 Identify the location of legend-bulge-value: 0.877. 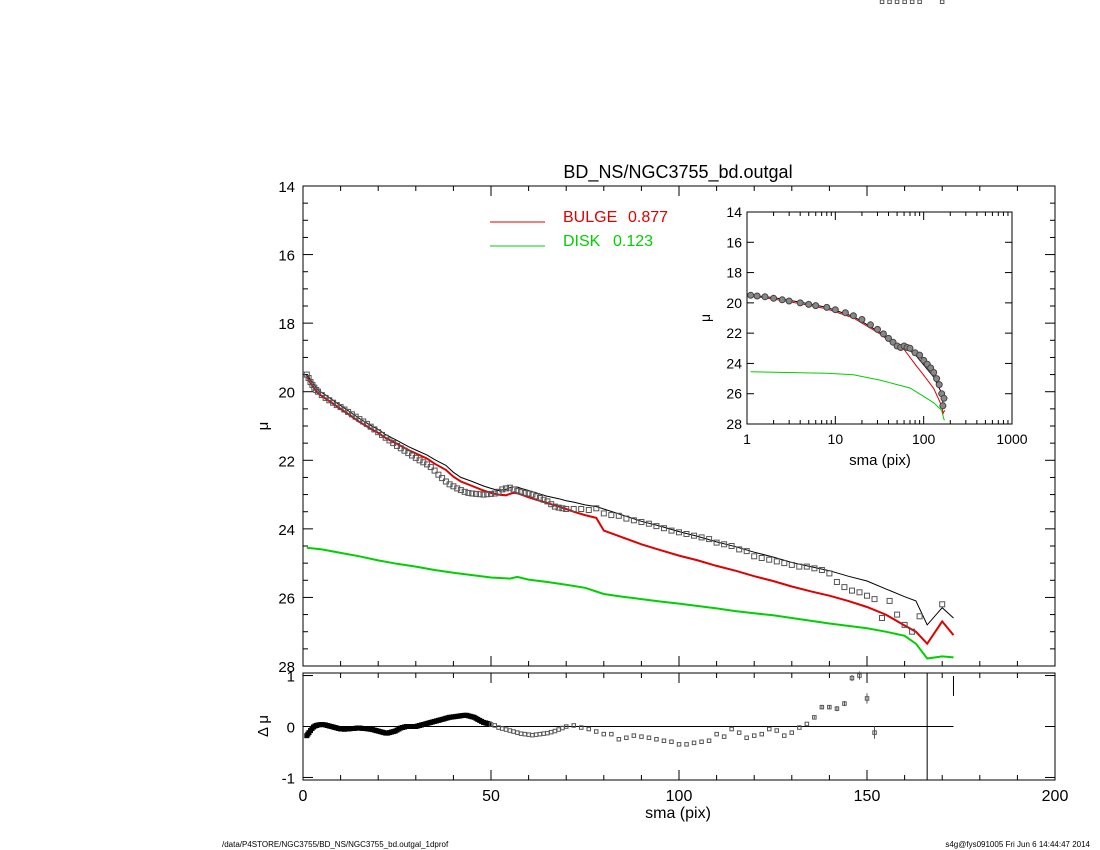
(648, 217).